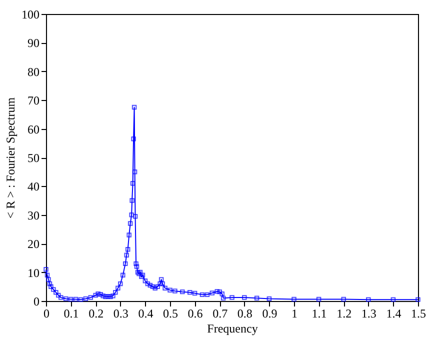 The width and height of the screenshot is (436, 338). Describe the element at coordinates (270, 313) in the screenshot. I see `x-tick-label: 0.9` at that location.